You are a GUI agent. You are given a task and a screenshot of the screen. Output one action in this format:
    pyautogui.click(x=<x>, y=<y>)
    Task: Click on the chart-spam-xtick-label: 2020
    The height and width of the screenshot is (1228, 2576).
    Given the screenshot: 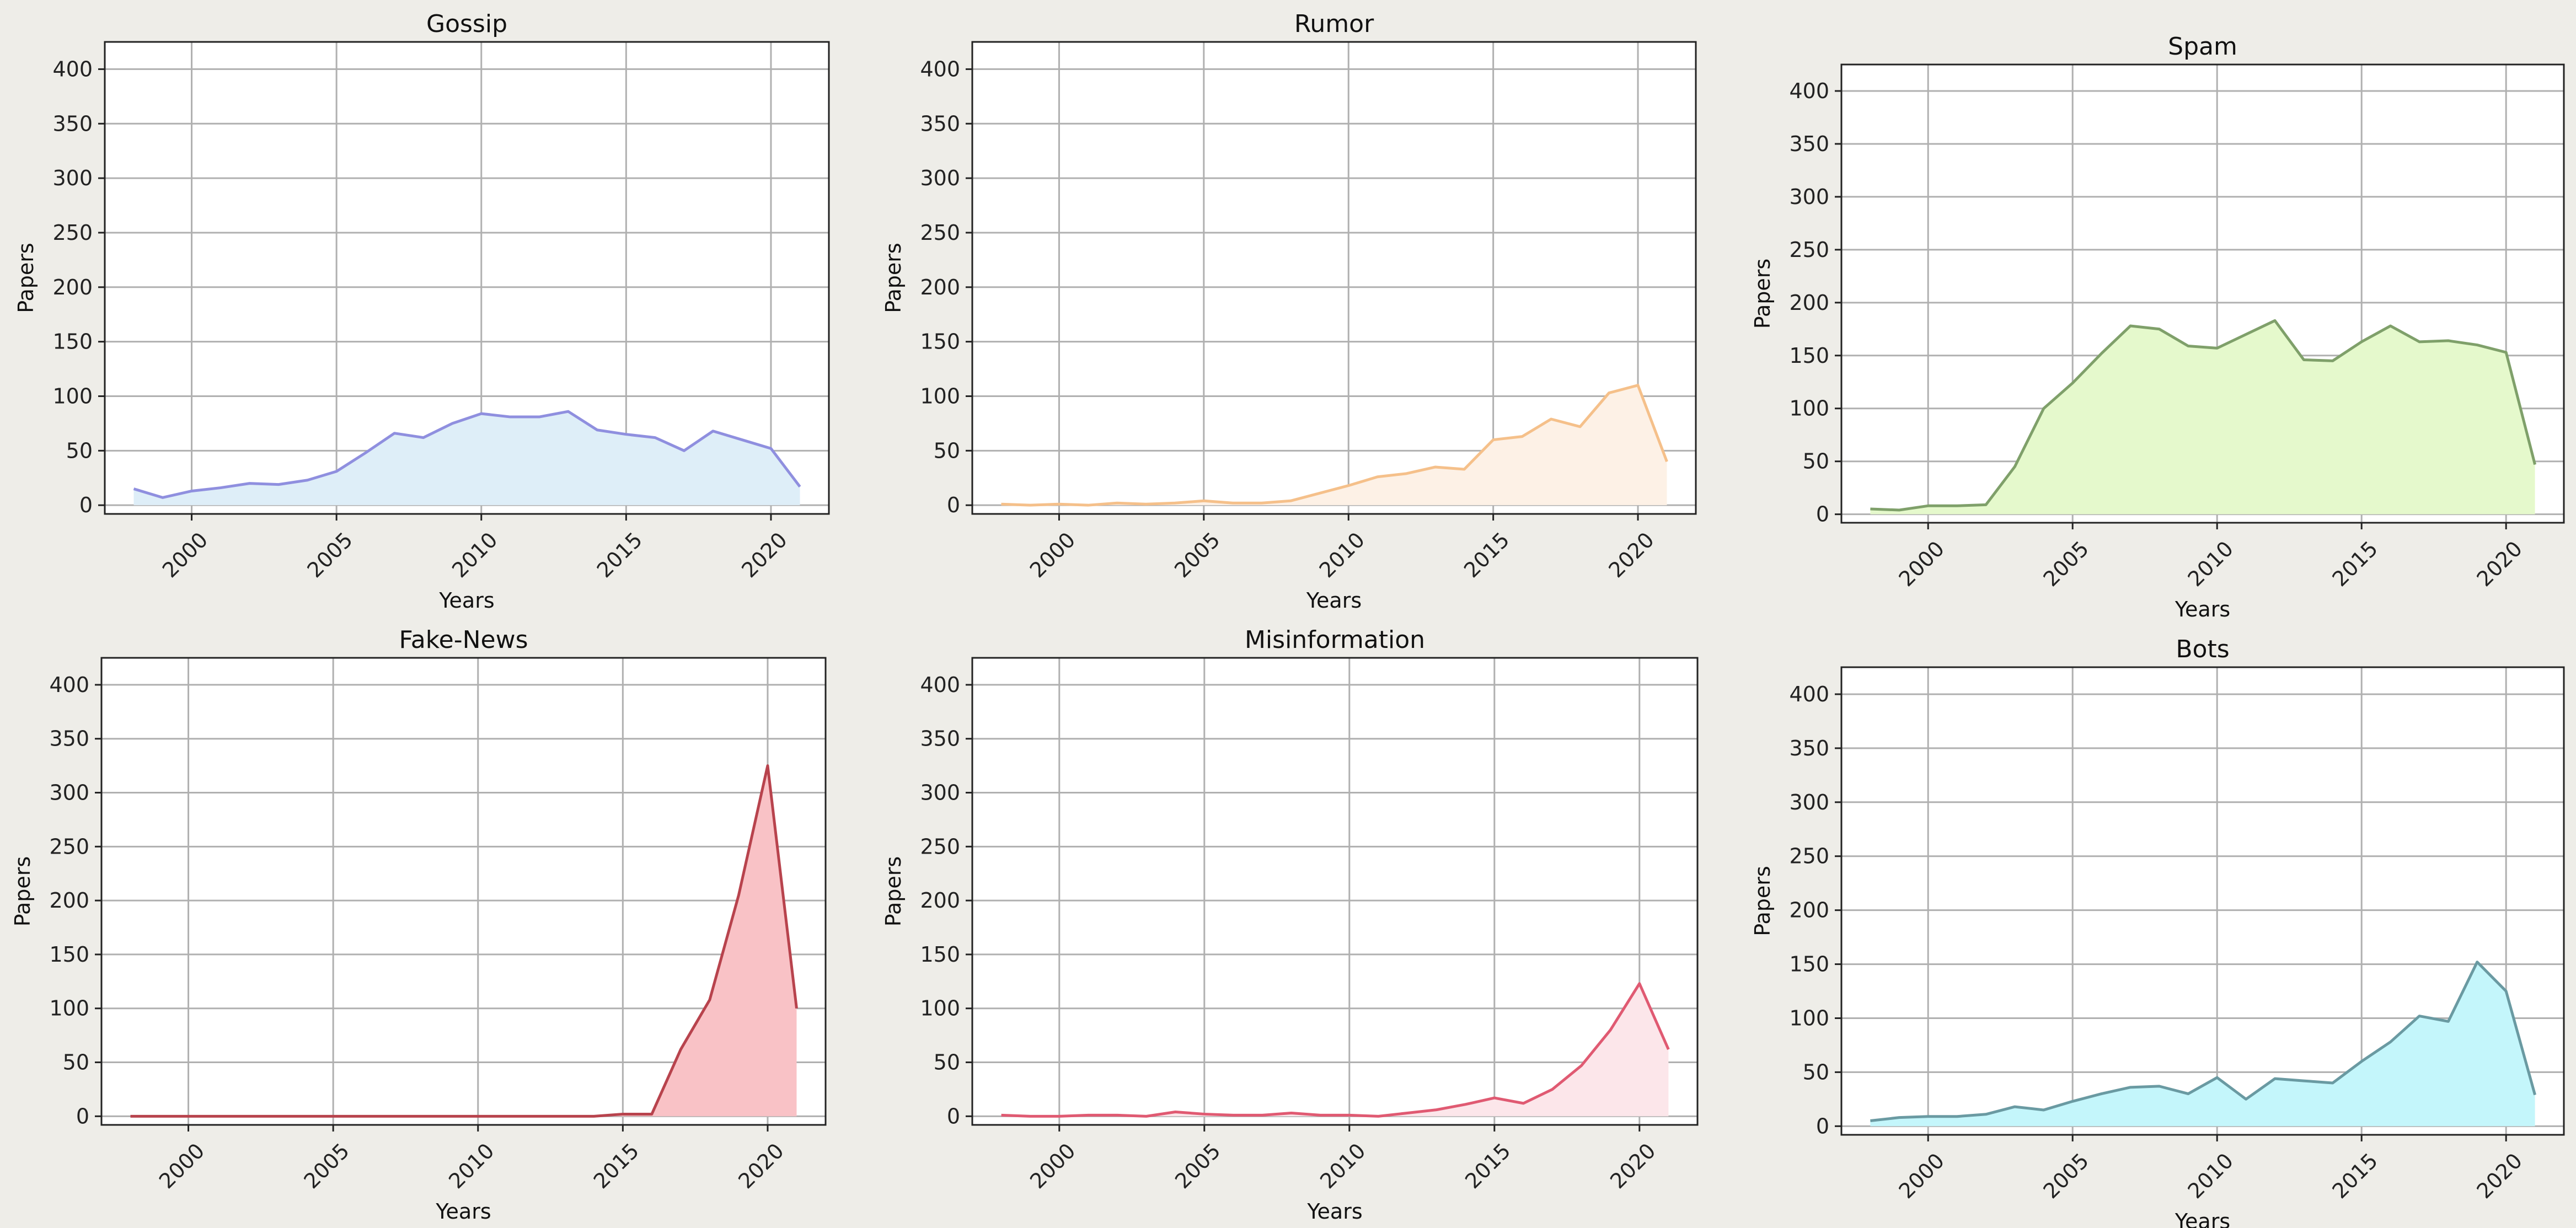 What is the action you would take?
    pyautogui.click(x=2499, y=564)
    